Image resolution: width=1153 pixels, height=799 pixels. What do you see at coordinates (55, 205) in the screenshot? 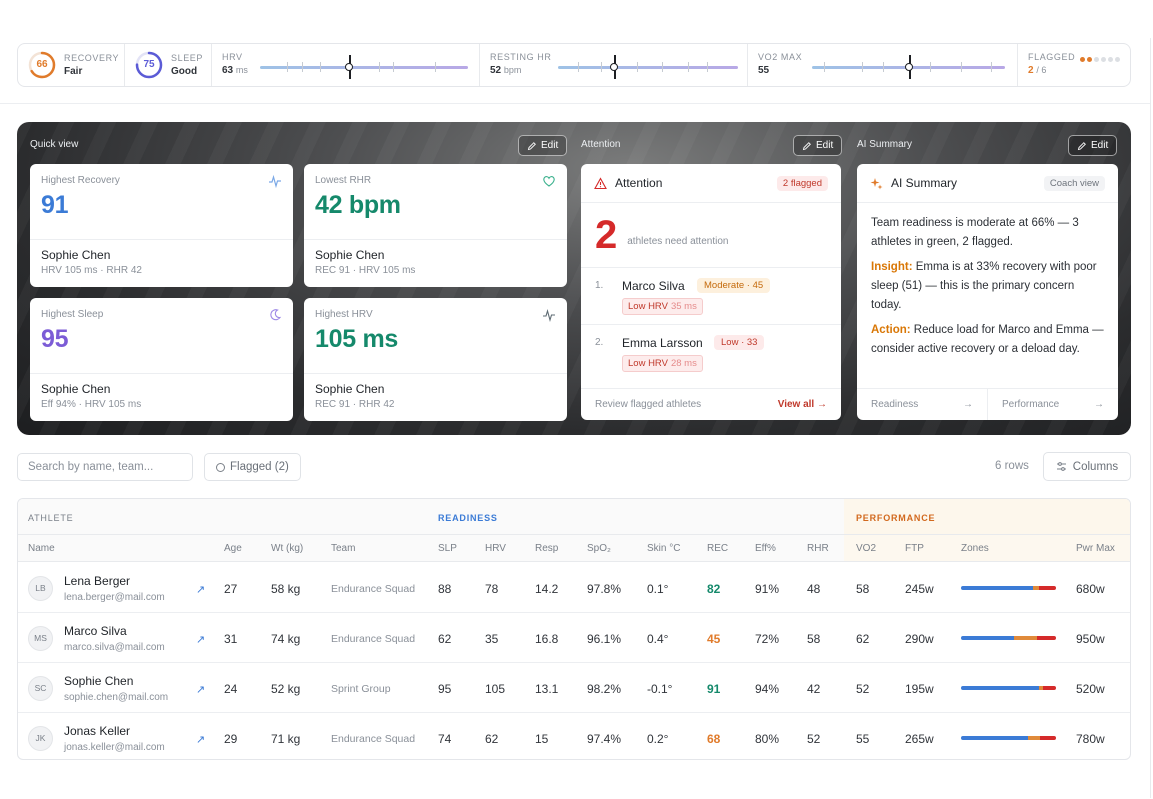
I see `card-value: 91` at bounding box center [55, 205].